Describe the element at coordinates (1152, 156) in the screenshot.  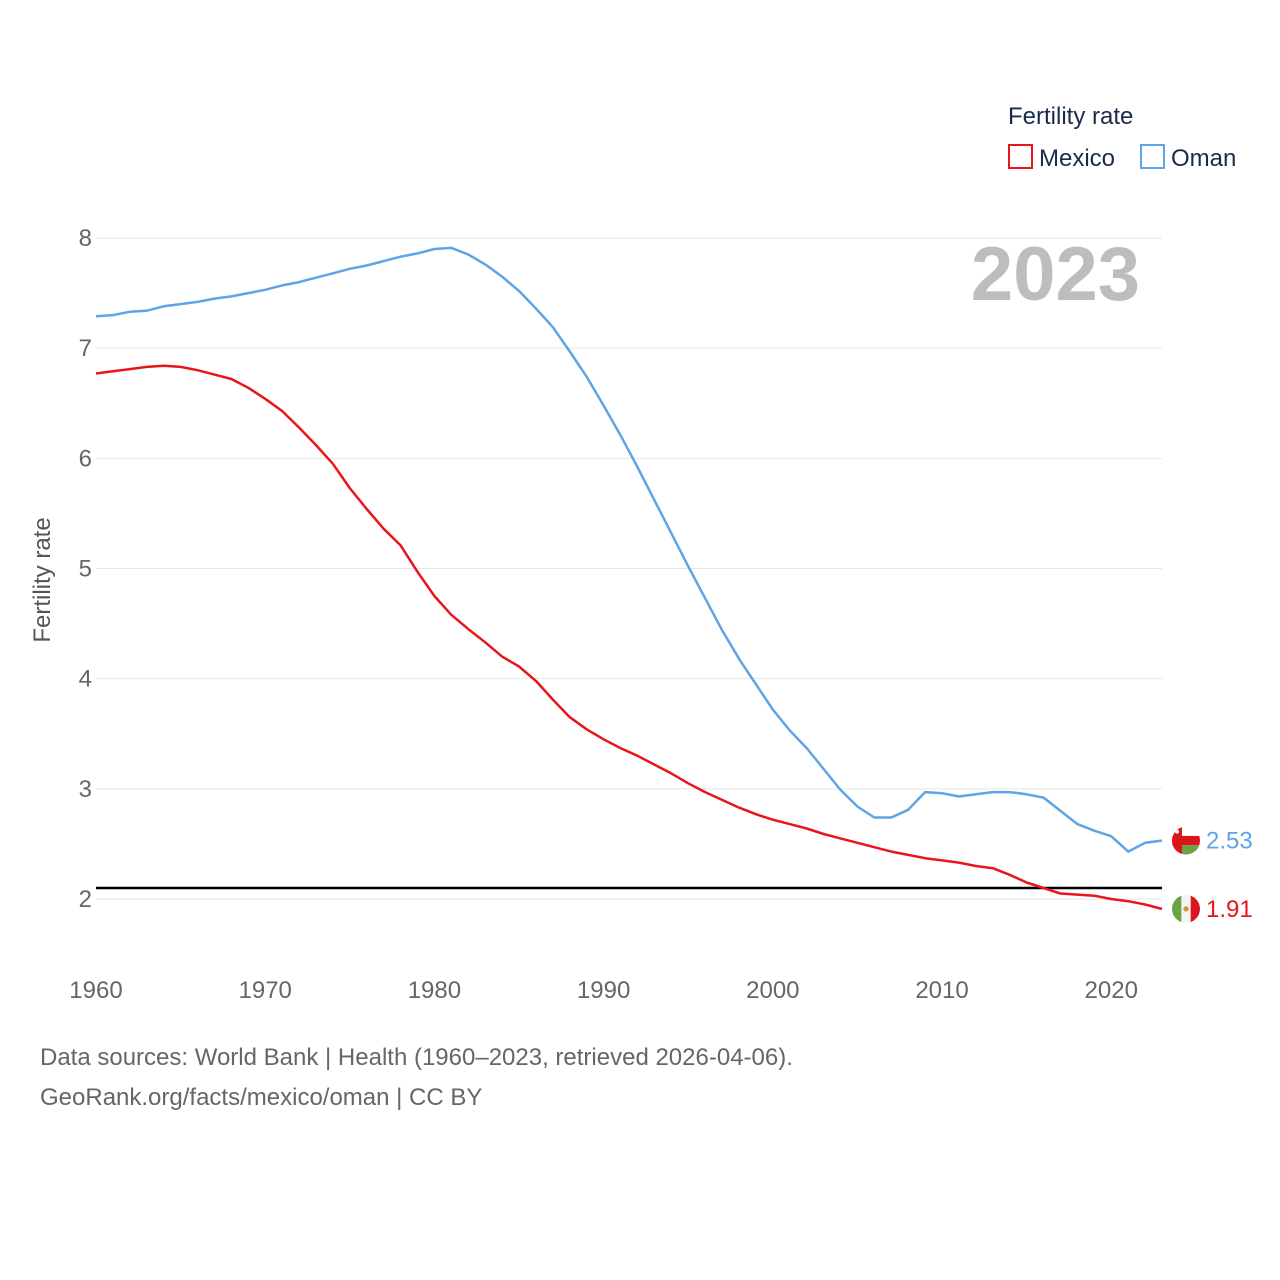
I see `legend-swatch-oman` at that location.